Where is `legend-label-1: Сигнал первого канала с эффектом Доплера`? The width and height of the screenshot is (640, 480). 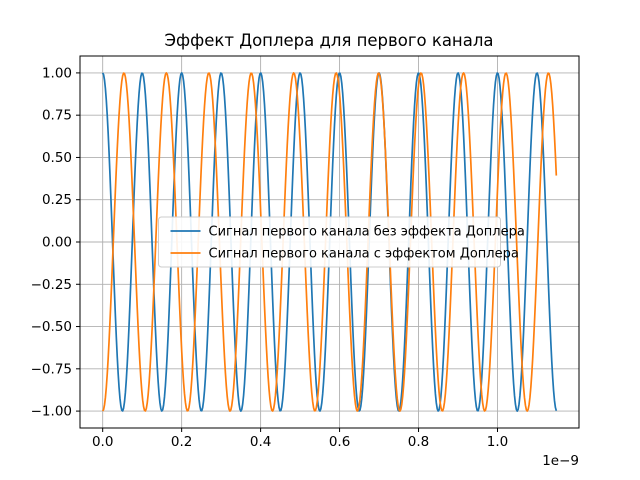 legend-label-1: Сигнал первого канала с эффектом Доплера is located at coordinates (364, 254).